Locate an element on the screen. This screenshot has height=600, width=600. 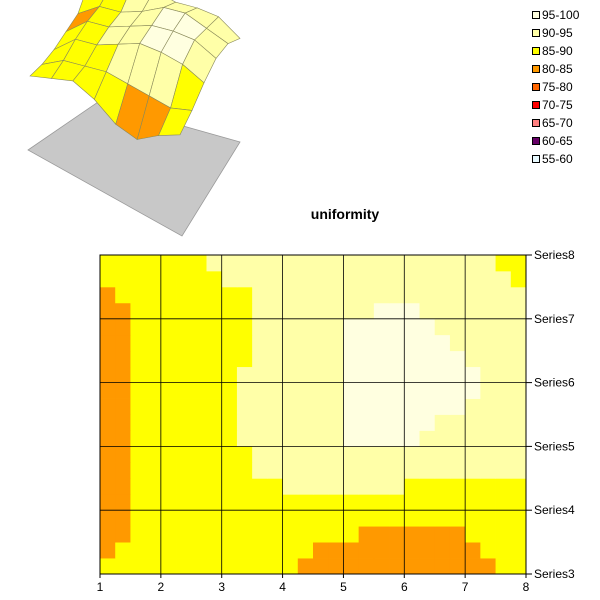
legend-item: 85-90 is located at coordinates (563, 51).